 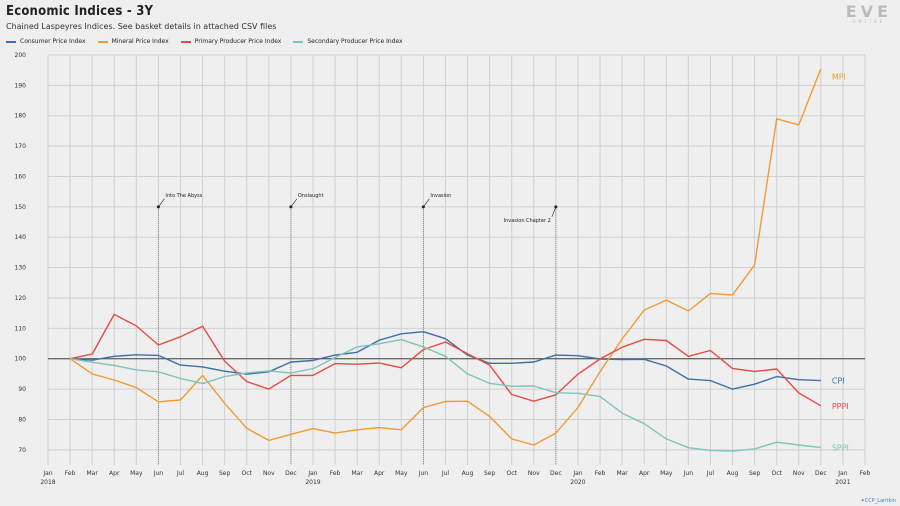 What do you see at coordinates (47, 482) in the screenshot?
I see `x-tick-year-label: 2018` at bounding box center [47, 482].